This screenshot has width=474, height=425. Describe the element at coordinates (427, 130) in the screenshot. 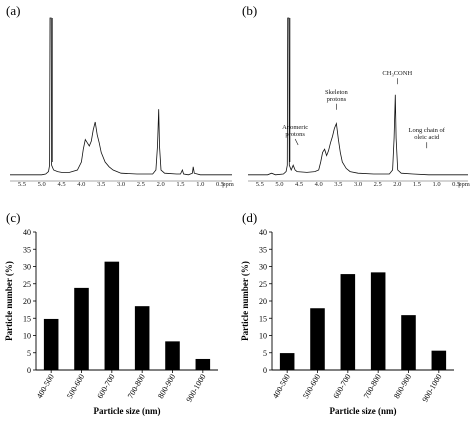

I see `peak-annotation: Long chain of` at that location.